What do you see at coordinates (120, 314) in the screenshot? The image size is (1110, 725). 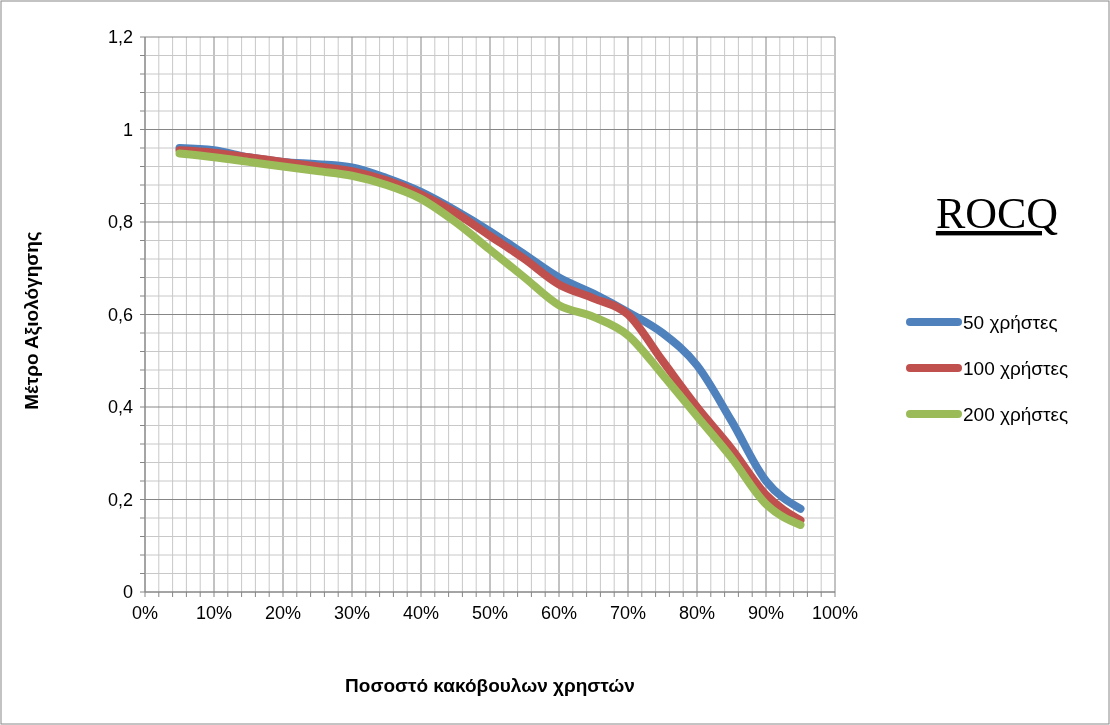 I see `y-tick-label: 0,6` at bounding box center [120, 314].